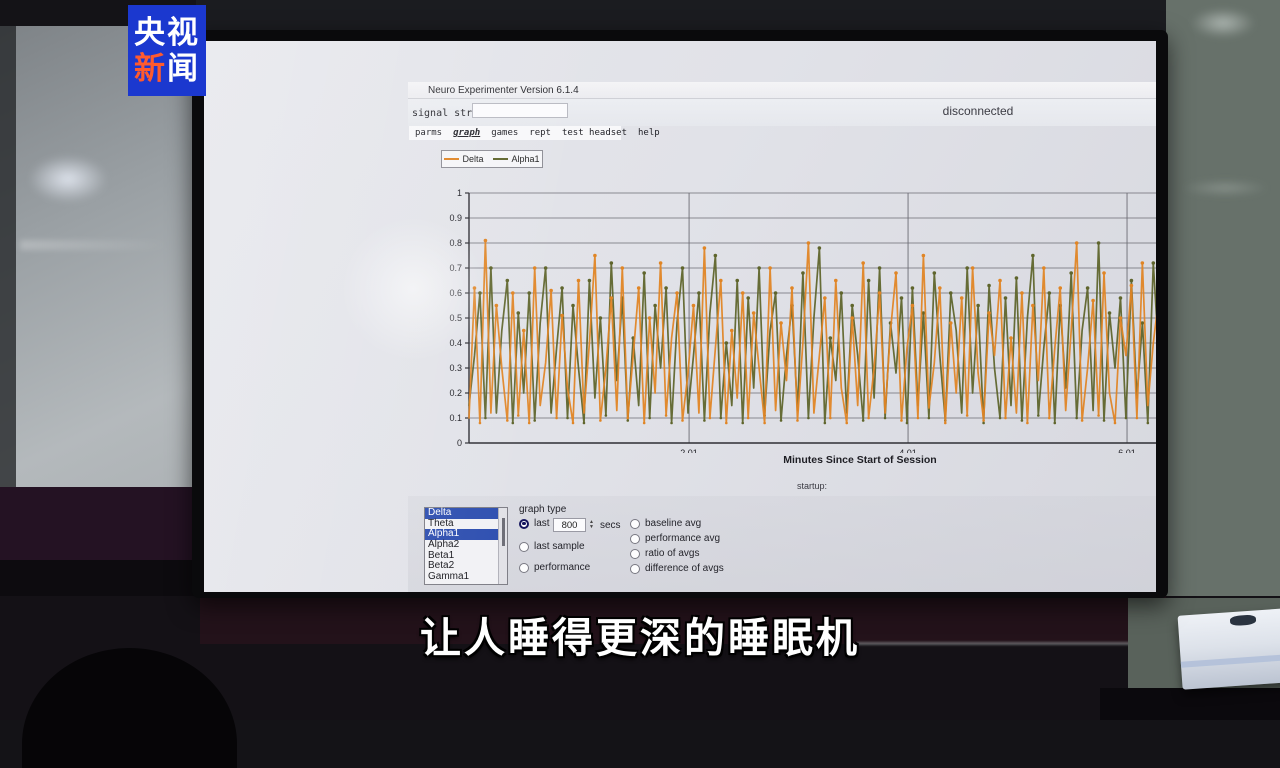 The image size is (1280, 768). I want to click on radio-last-sample: last sample, so click(552, 546).